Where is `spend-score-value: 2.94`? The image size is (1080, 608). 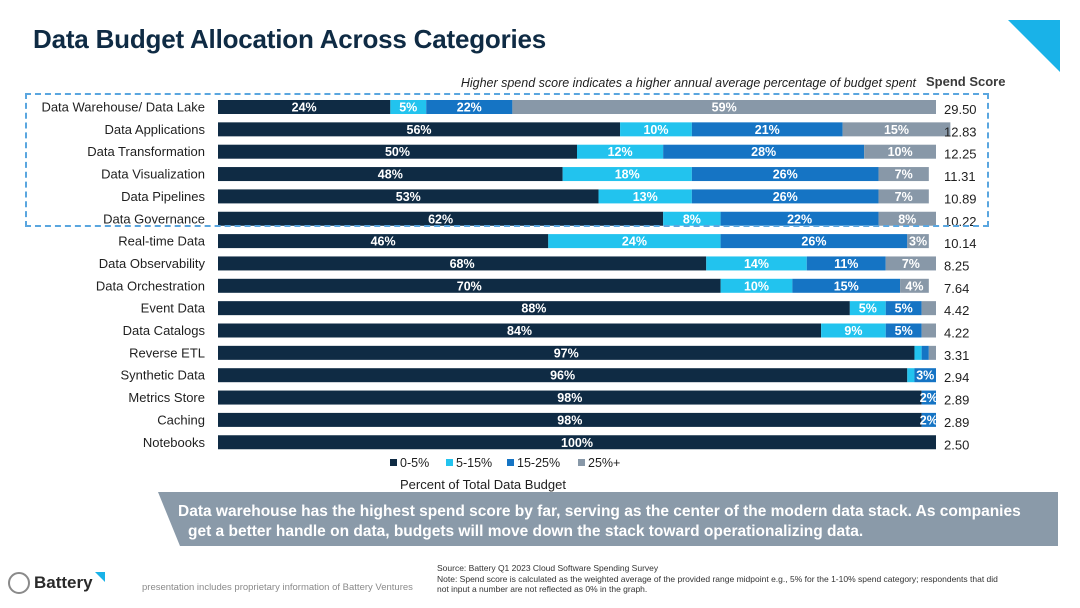 spend-score-value: 2.94 is located at coordinates (956, 377).